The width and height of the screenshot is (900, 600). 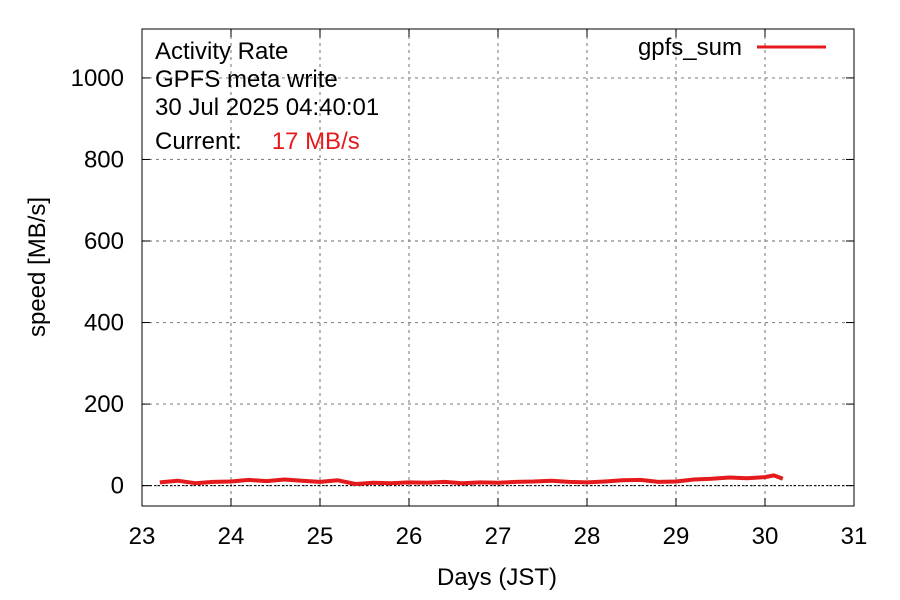 I want to click on y-tick-label: 1000, so click(x=97, y=78).